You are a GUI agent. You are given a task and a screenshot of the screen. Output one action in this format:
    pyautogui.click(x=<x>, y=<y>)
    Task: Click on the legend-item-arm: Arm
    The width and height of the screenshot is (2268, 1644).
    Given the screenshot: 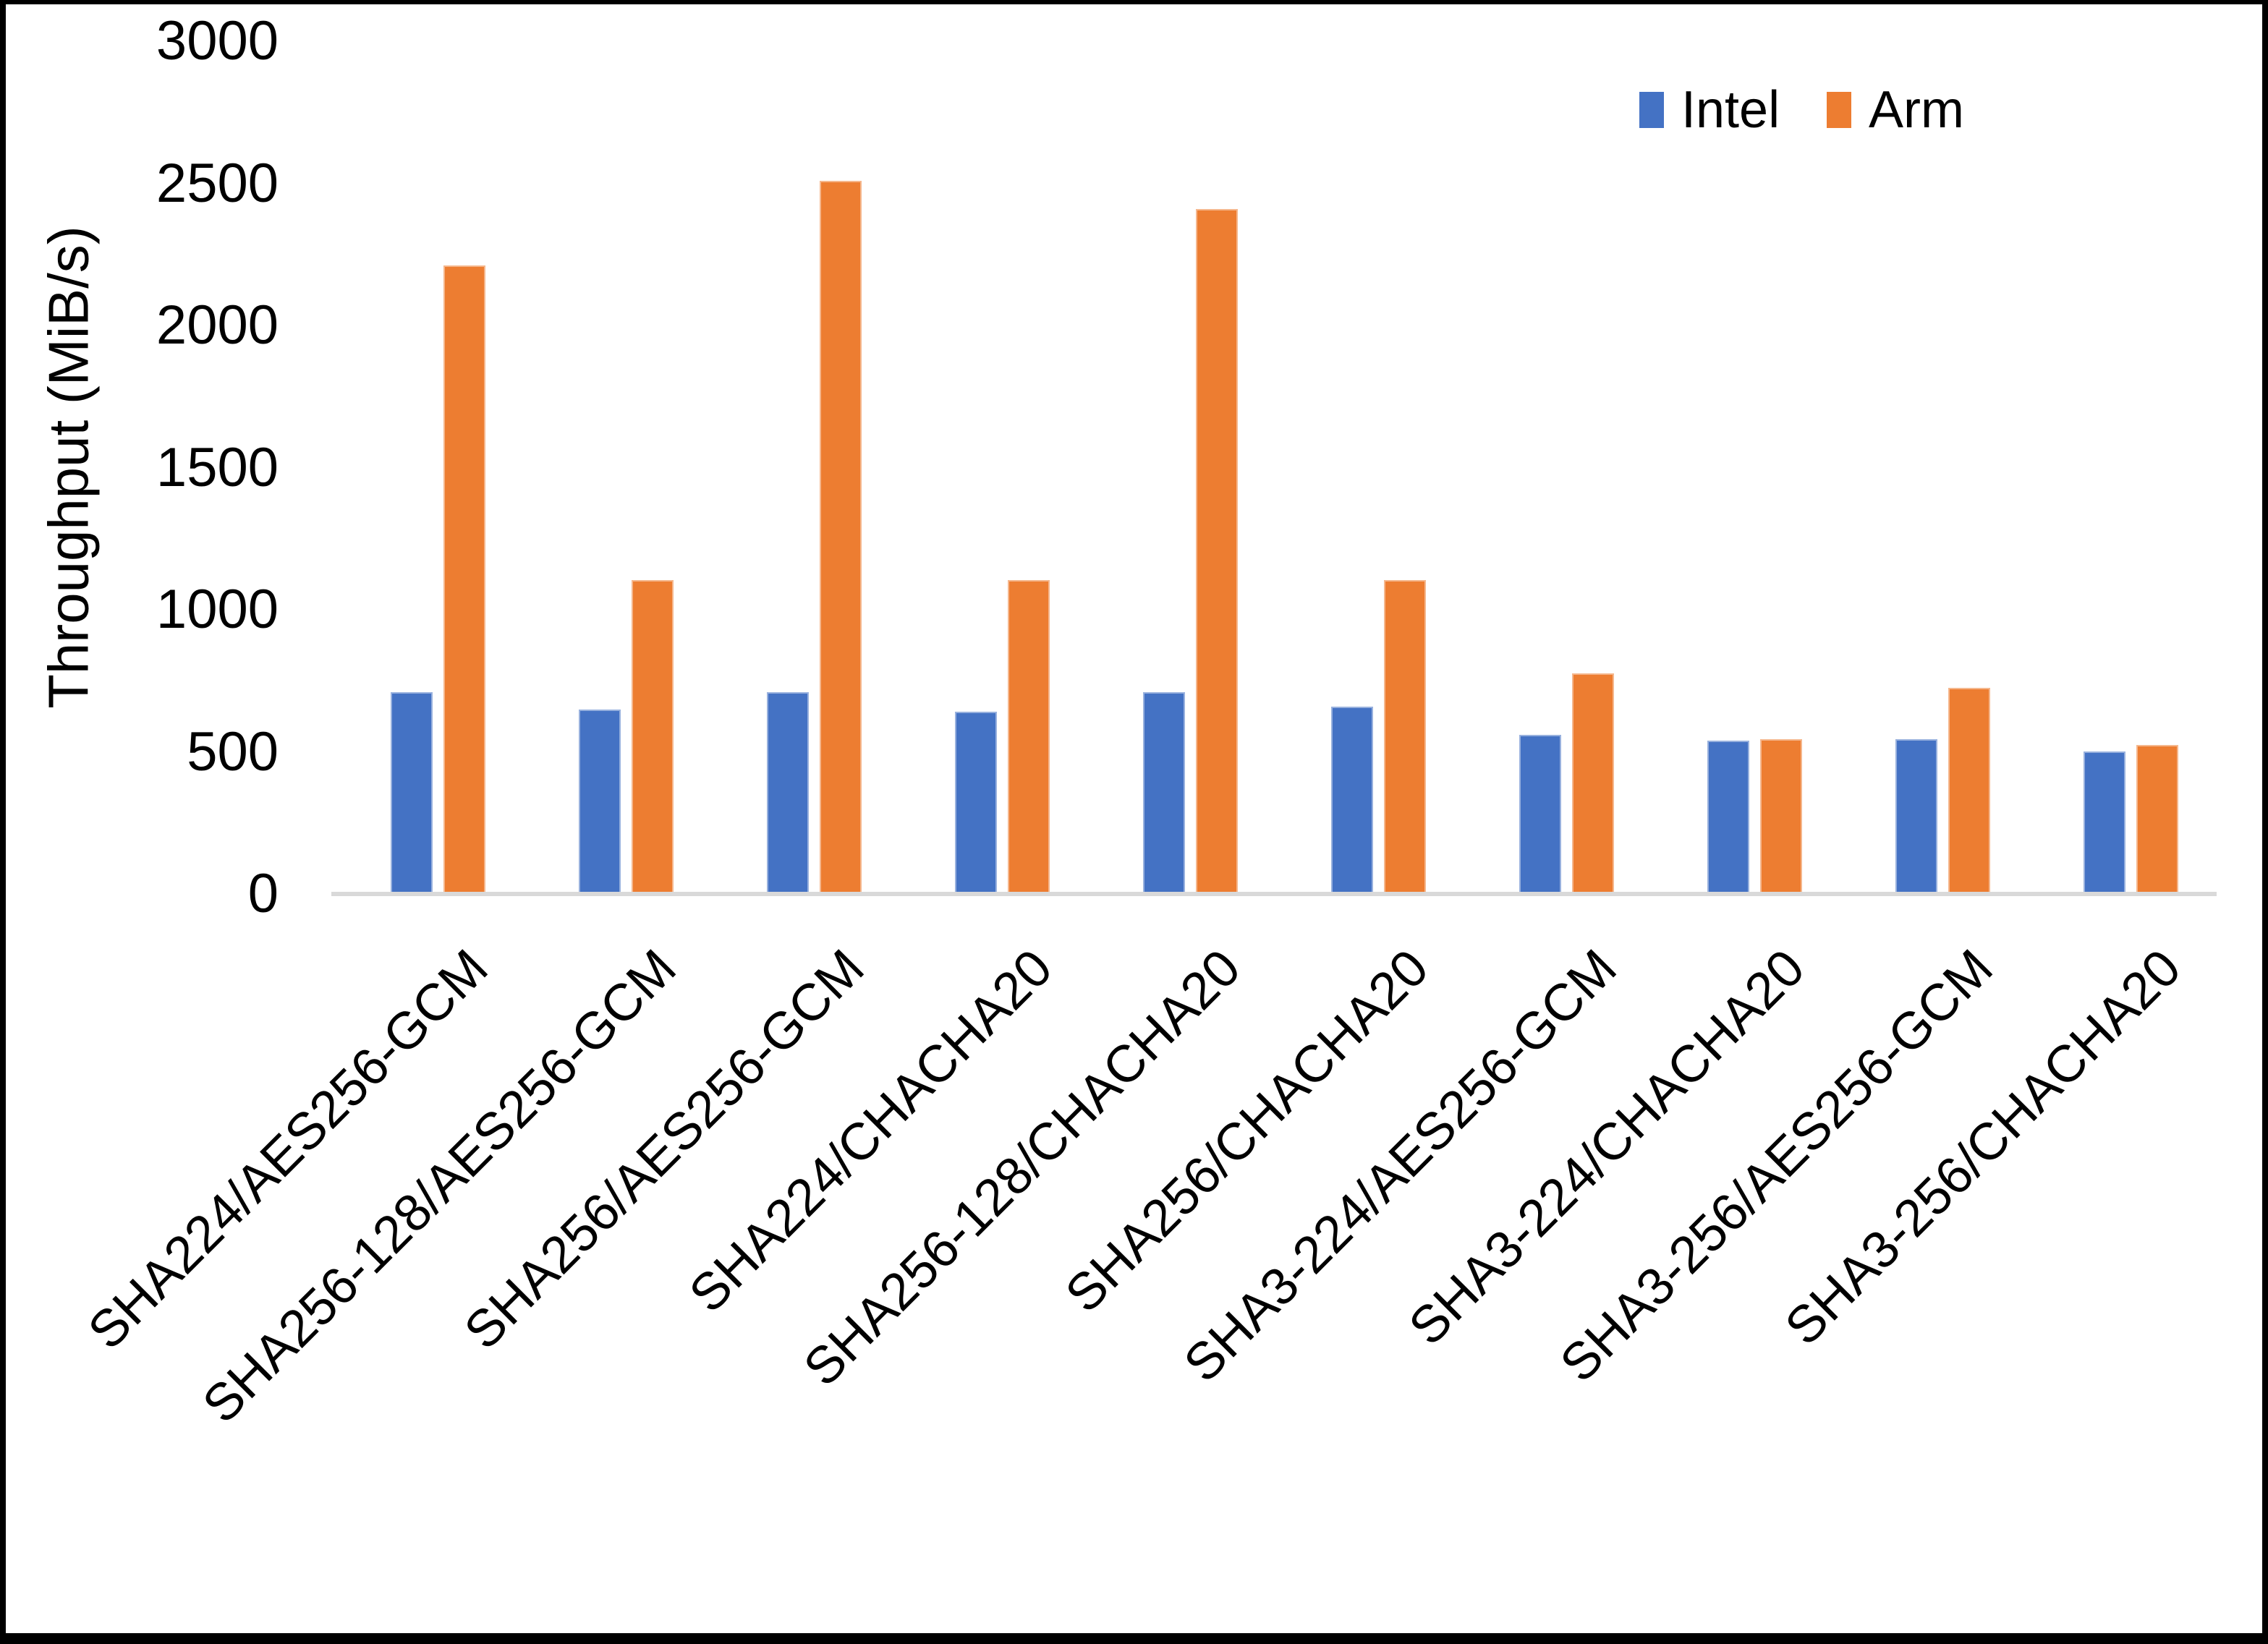 What is the action you would take?
    pyautogui.click(x=1895, y=110)
    